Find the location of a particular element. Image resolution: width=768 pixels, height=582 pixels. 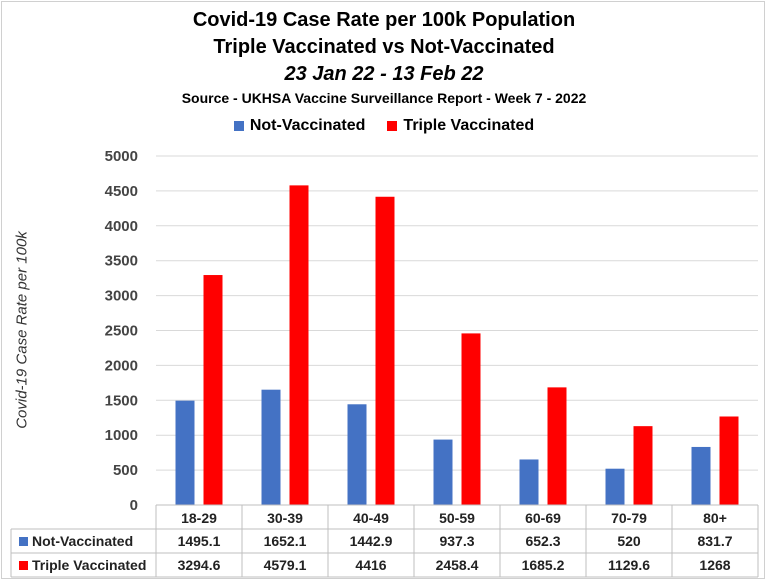

y-tick-label: 5000 is located at coordinates (121, 156).